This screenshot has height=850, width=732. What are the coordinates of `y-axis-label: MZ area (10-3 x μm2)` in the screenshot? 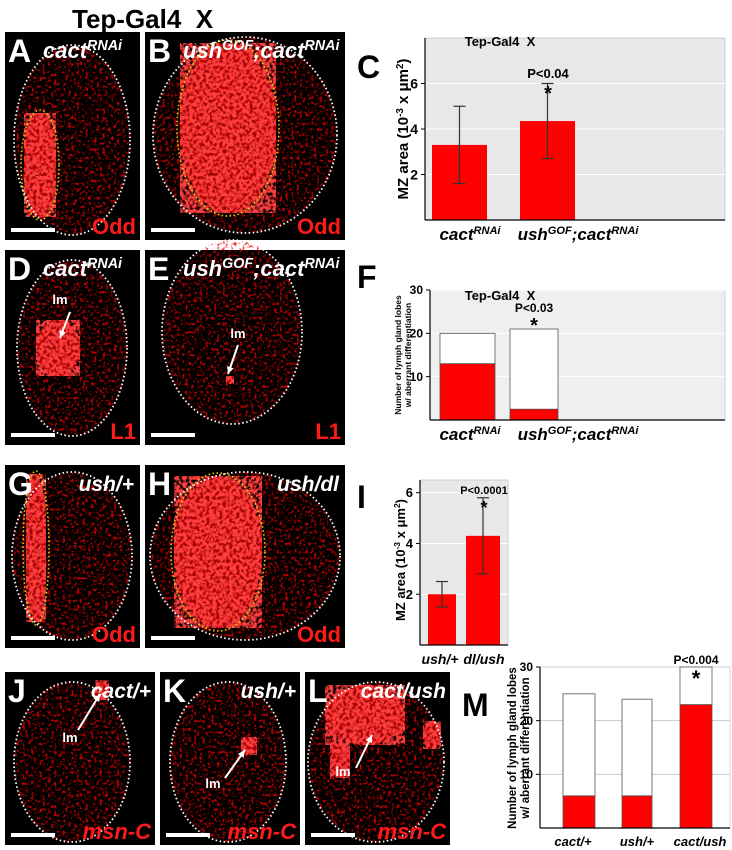 It's located at (404, 129).